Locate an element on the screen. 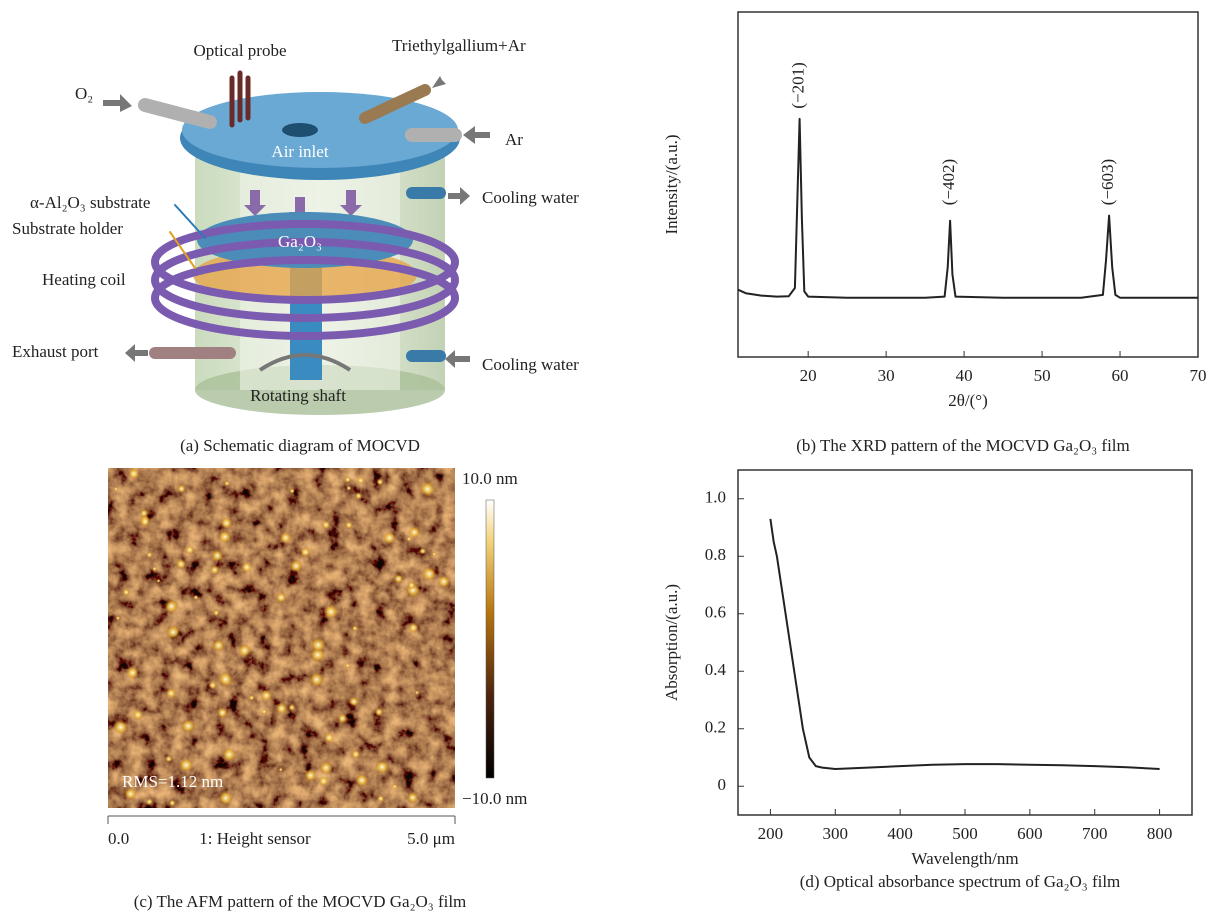  afm-image is located at coordinates (281, 638).